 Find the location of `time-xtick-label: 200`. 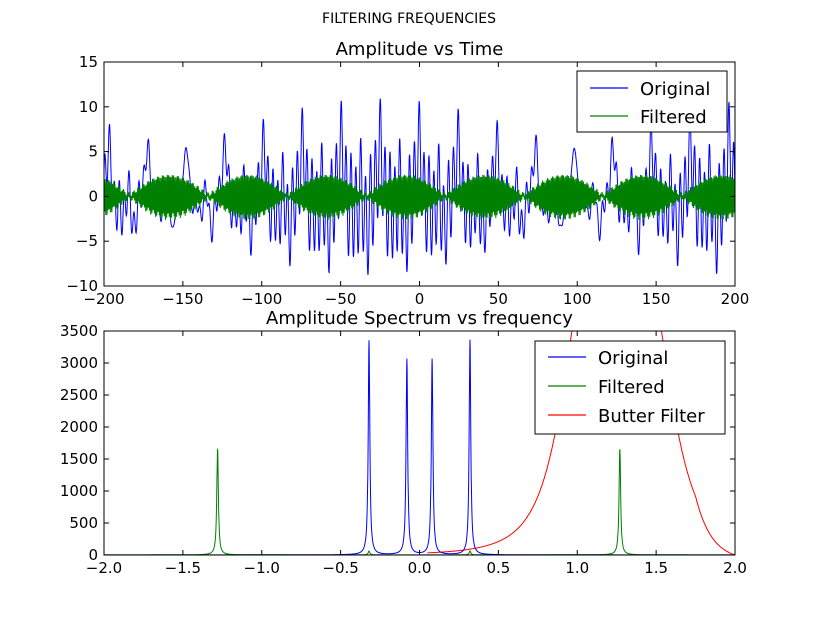

time-xtick-label: 200 is located at coordinates (735, 299).